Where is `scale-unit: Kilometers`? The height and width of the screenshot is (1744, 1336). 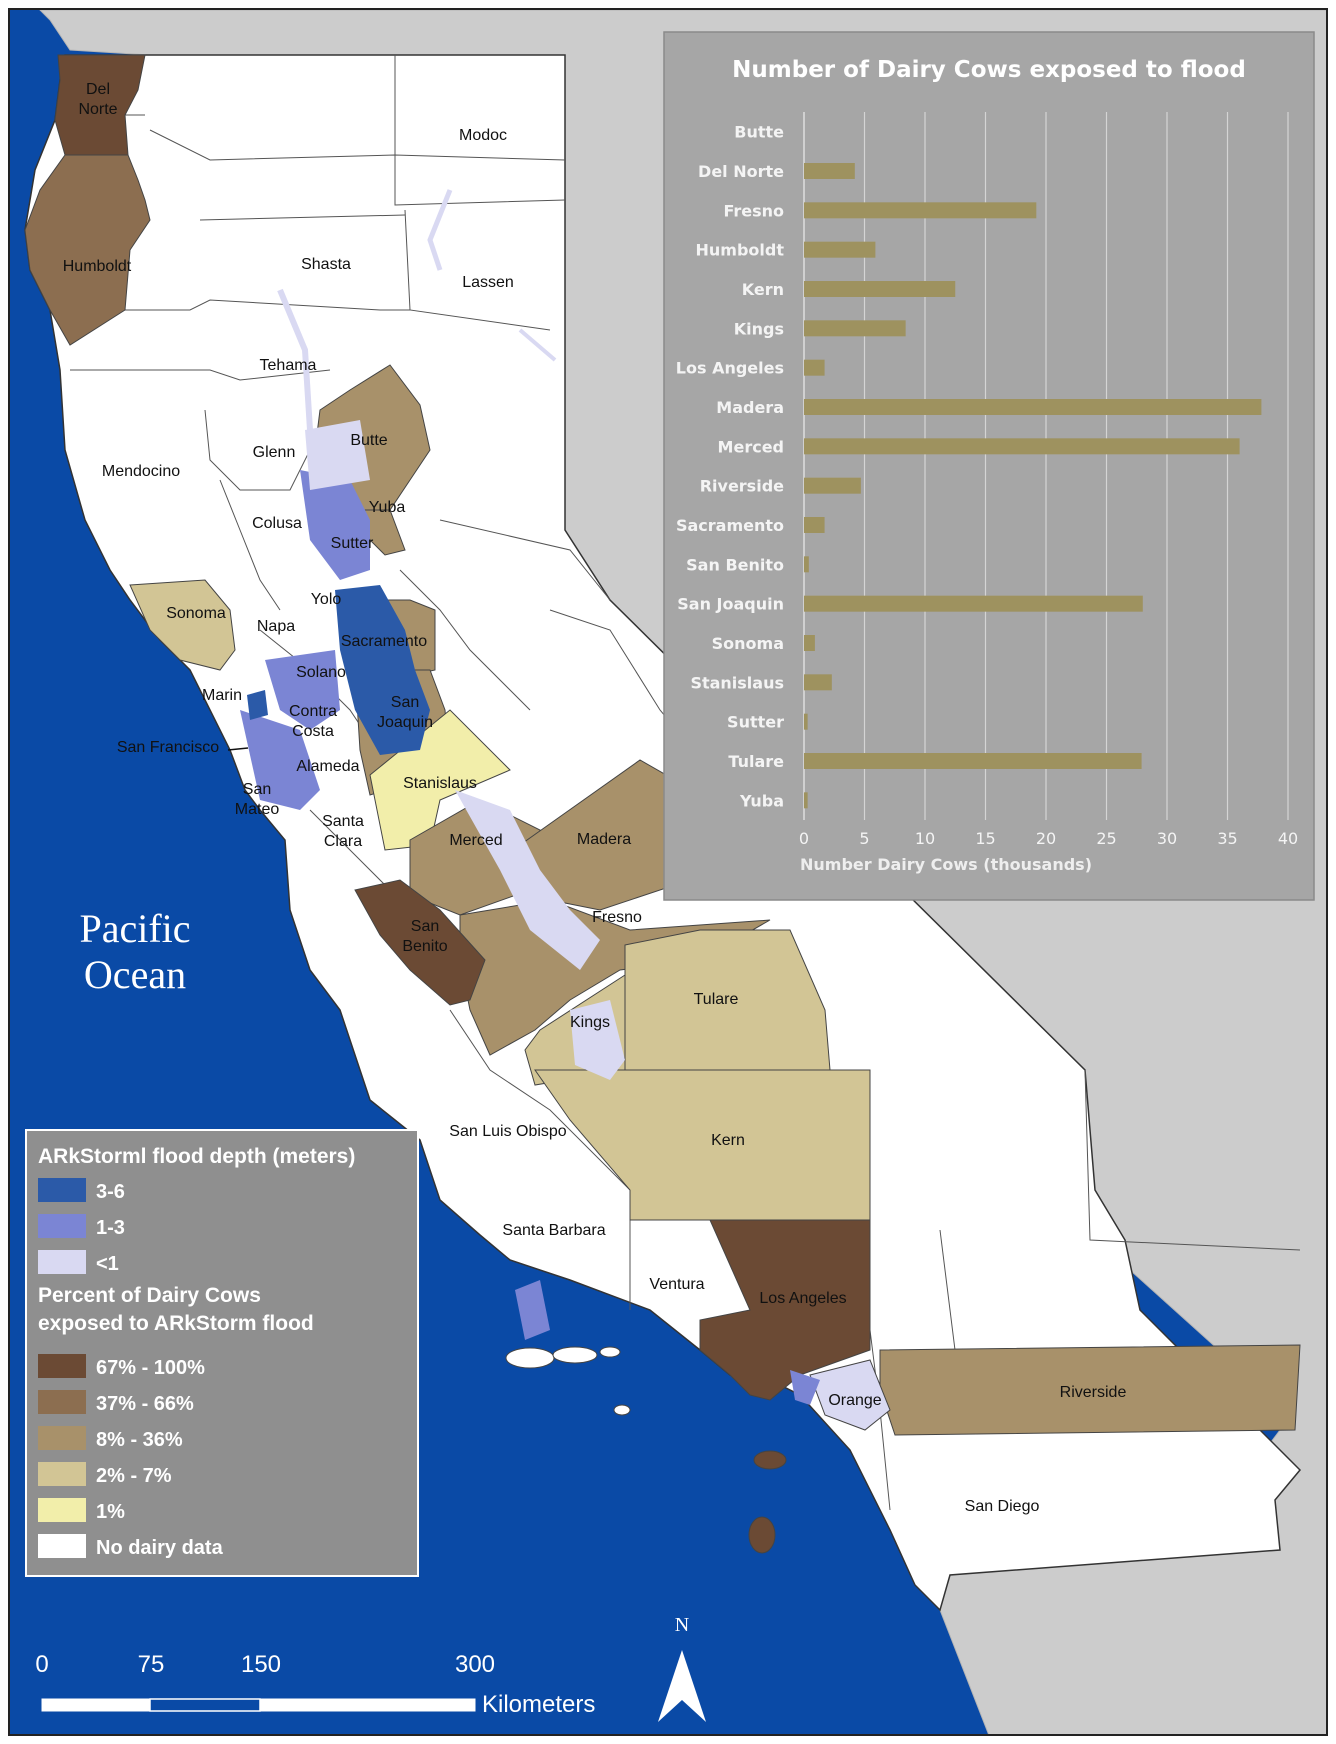
scale-unit: Kilometers is located at coordinates (538, 1704).